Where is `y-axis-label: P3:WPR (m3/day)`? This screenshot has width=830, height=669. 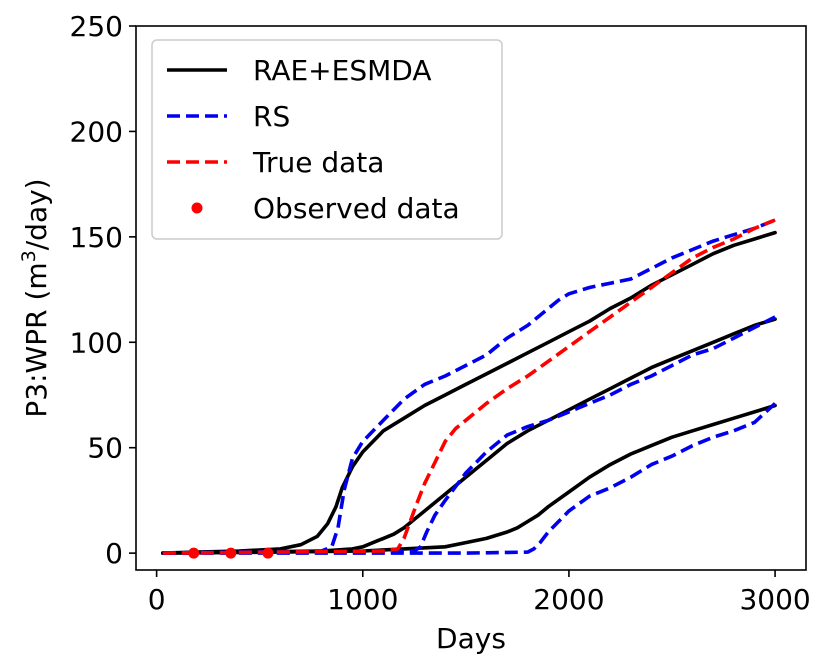 y-axis-label: P3:WPR (m3/day) is located at coordinates (35, 297).